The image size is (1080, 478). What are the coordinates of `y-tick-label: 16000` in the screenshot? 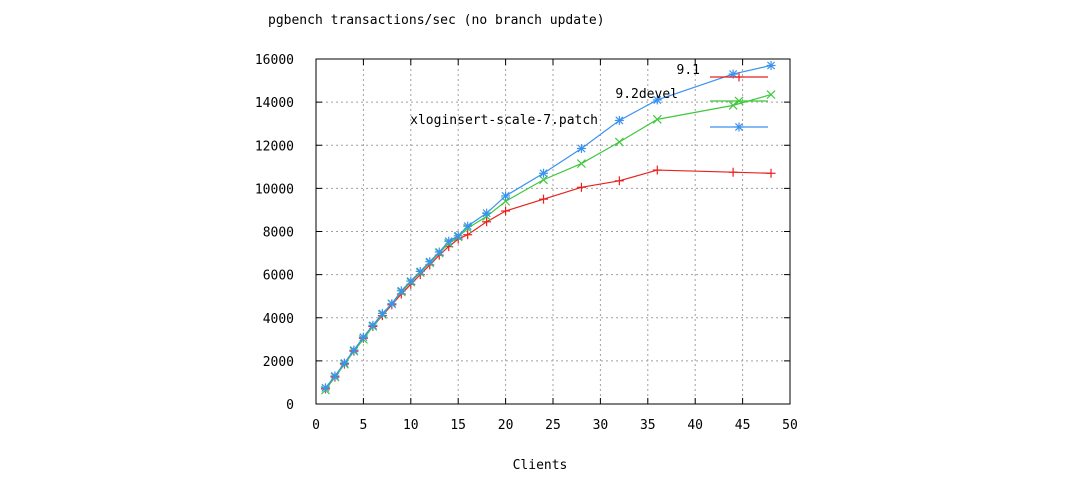 It's located at (274, 60).